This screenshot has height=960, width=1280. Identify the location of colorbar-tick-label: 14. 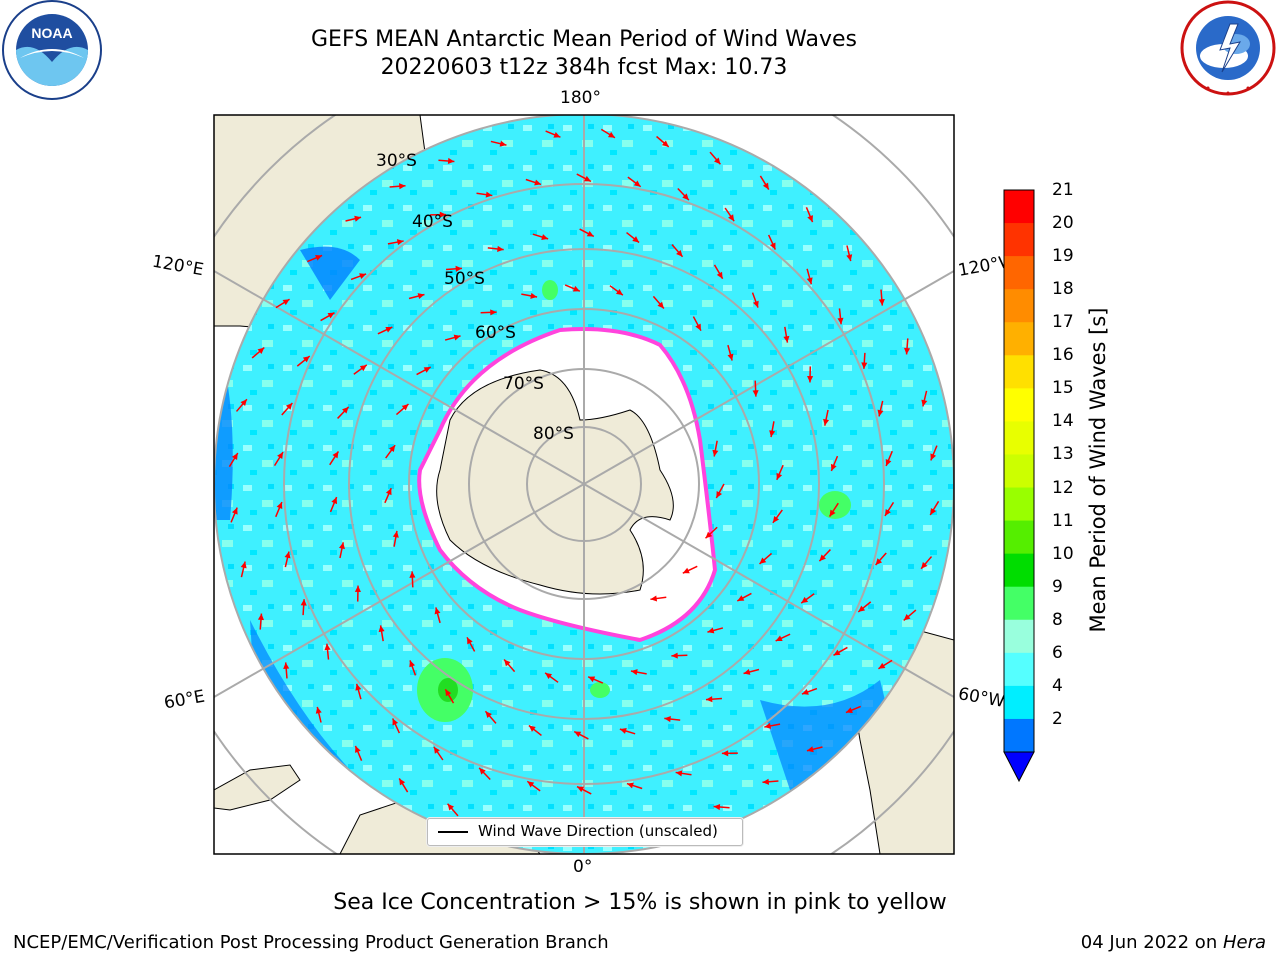
(1063, 421).